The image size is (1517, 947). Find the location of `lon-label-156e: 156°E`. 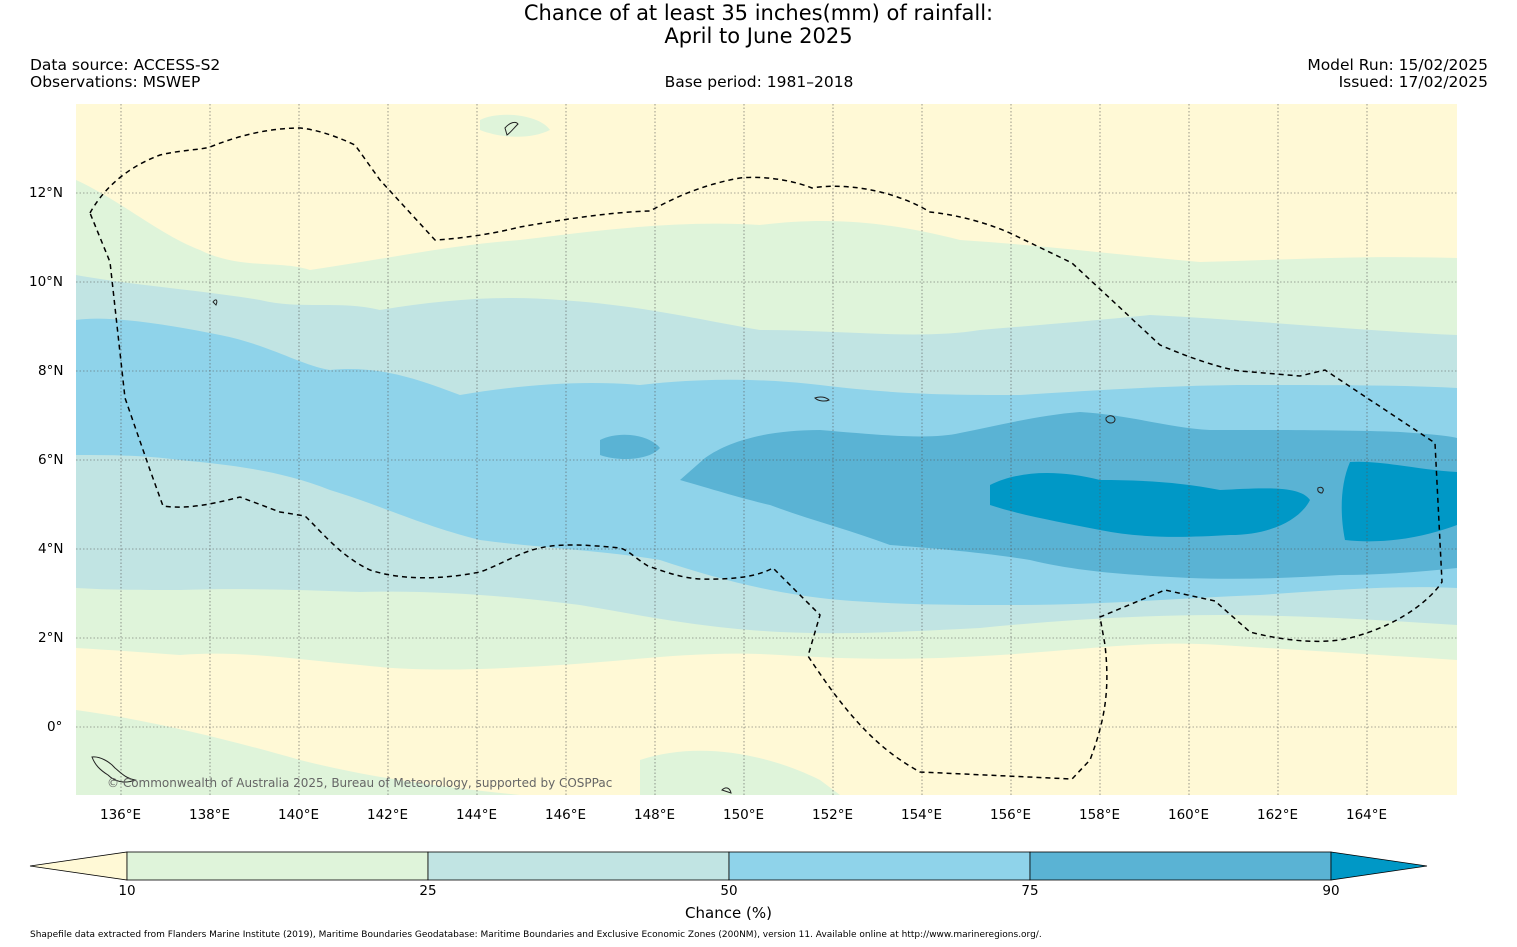

lon-label-156e: 156°E is located at coordinates (1011, 815).